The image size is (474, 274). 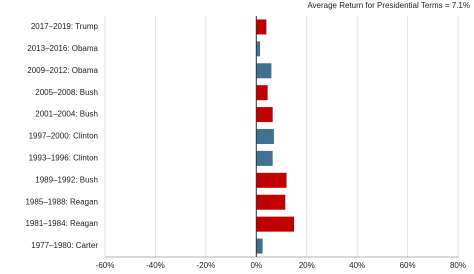 I want to click on y-tick-label: 1989–1992: Bush, so click(x=66, y=179).